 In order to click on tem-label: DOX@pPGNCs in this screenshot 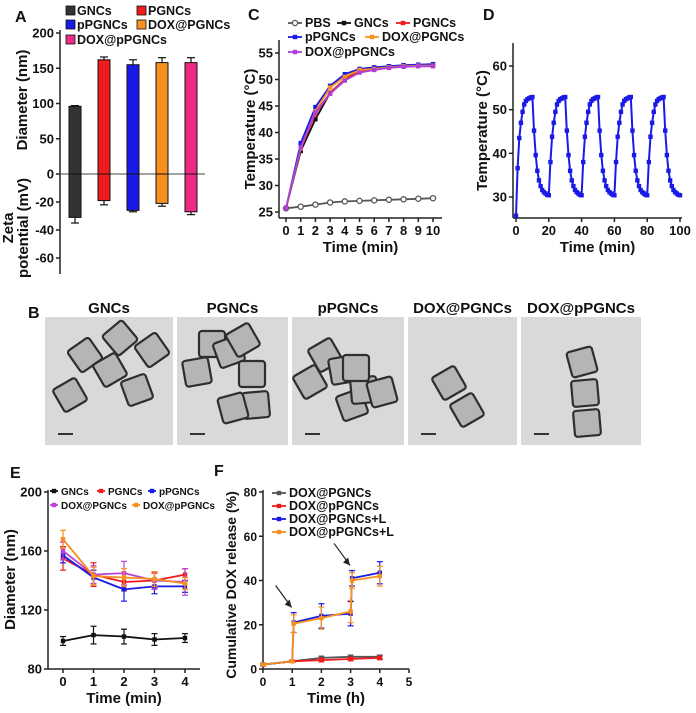, I will do `click(581, 308)`.